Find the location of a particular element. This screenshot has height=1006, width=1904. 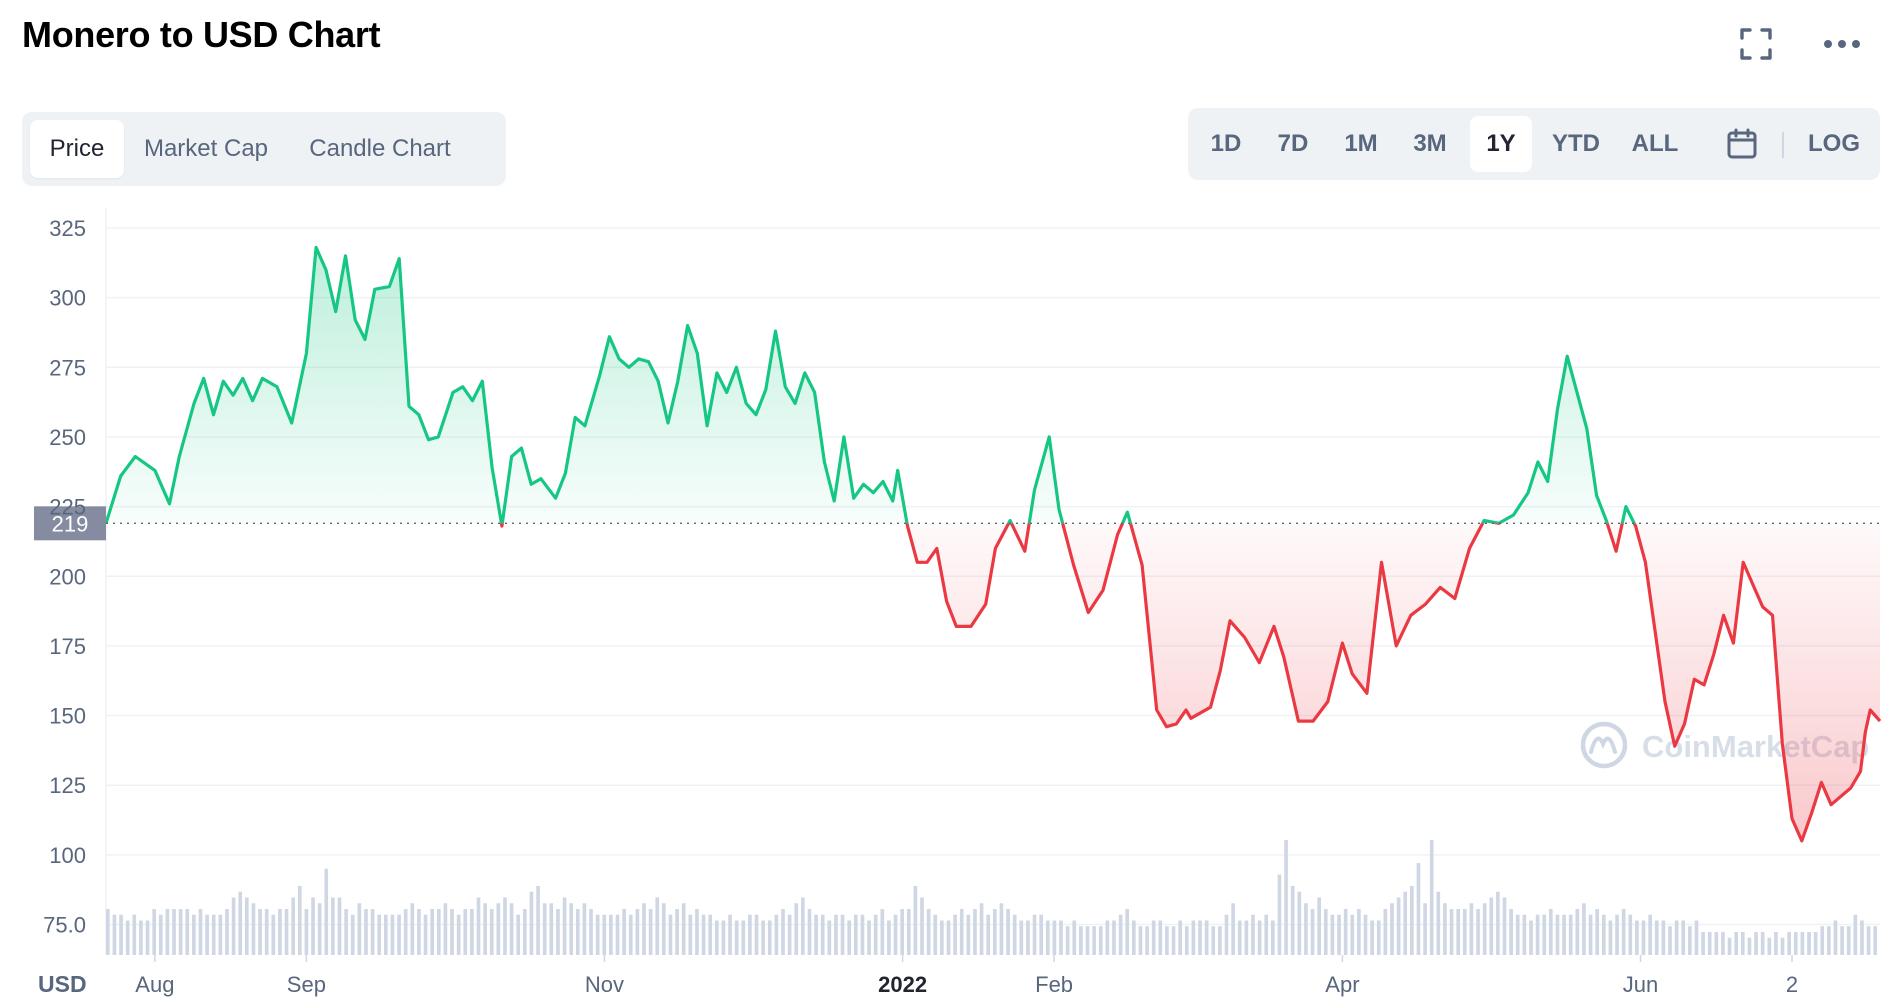

y-tick-label: 300 is located at coordinates (67, 298).